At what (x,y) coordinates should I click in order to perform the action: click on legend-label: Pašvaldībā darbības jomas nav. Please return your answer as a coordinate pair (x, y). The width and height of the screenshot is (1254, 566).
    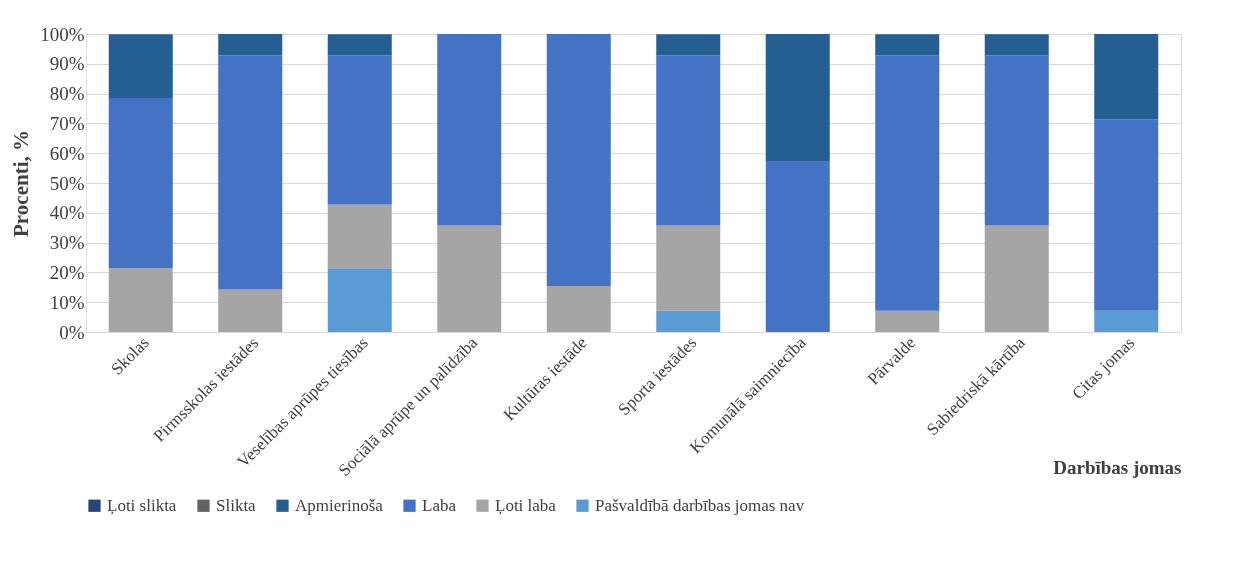
    Looking at the image, I should click on (700, 505).